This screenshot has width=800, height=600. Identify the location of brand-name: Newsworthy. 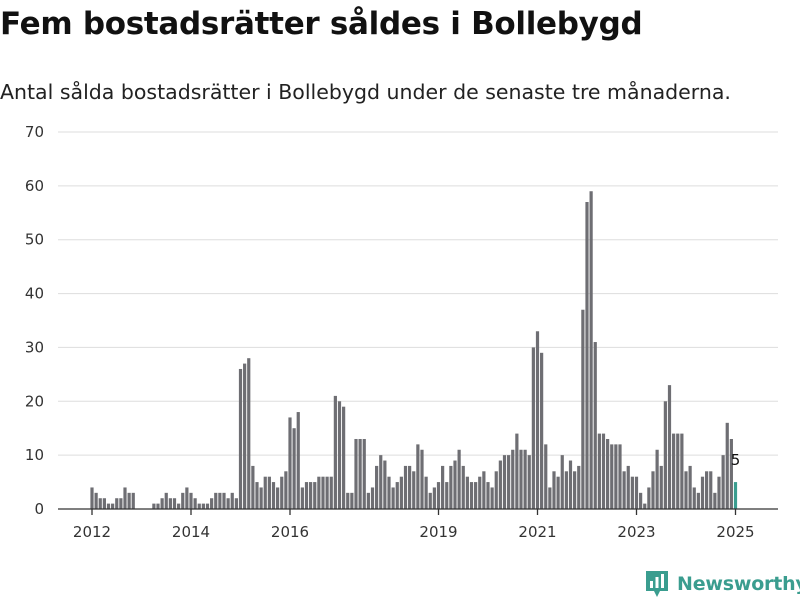
(738, 584).